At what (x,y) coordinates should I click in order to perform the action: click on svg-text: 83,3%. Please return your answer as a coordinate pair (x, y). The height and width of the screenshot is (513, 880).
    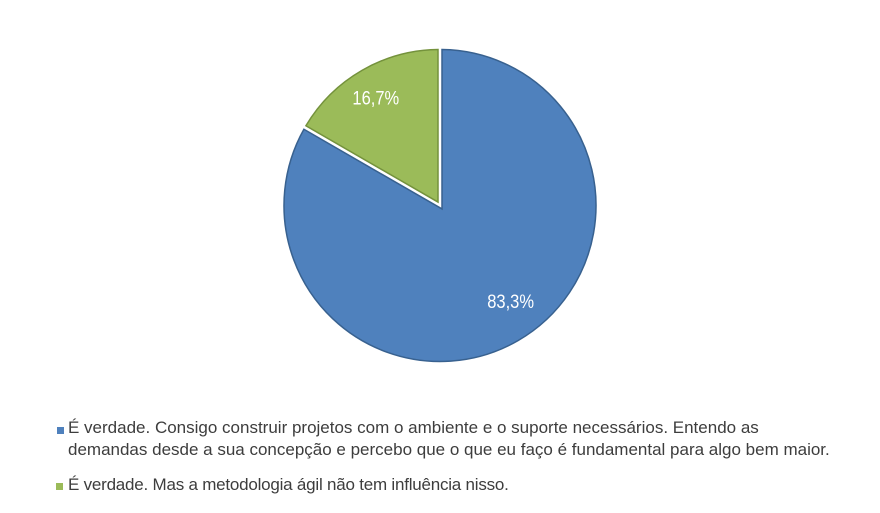
    Looking at the image, I should click on (510, 301).